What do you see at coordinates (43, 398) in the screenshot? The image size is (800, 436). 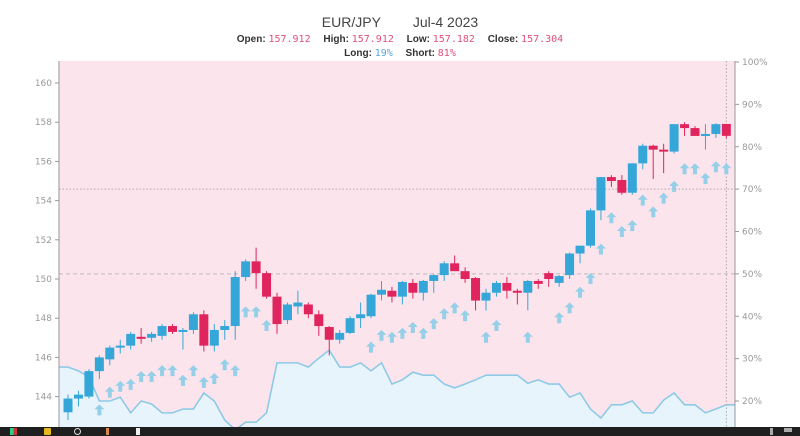 I see `left-axis-tick-label: 144` at bounding box center [43, 398].